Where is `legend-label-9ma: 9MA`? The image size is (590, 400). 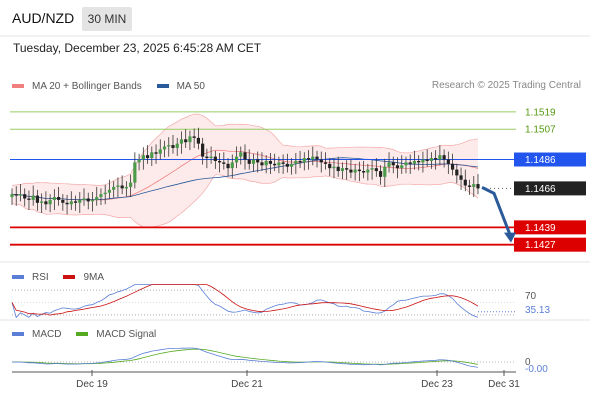
legend-label-9ma: 9MA is located at coordinates (94, 277).